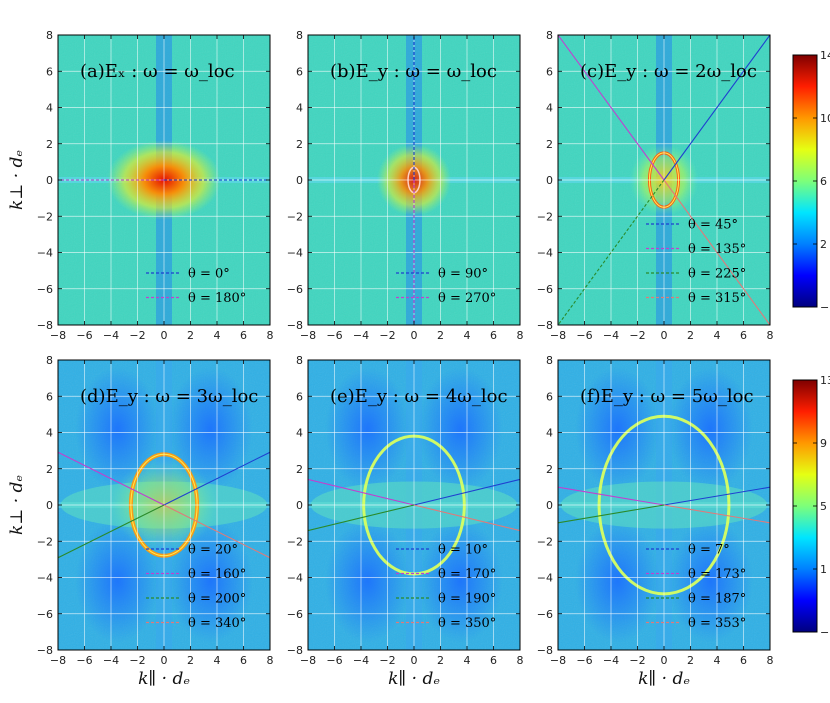 The width and height of the screenshot is (830, 703). What do you see at coordinates (217, 599) in the screenshot?
I see `legend-entry: θ = 200°` at bounding box center [217, 599].